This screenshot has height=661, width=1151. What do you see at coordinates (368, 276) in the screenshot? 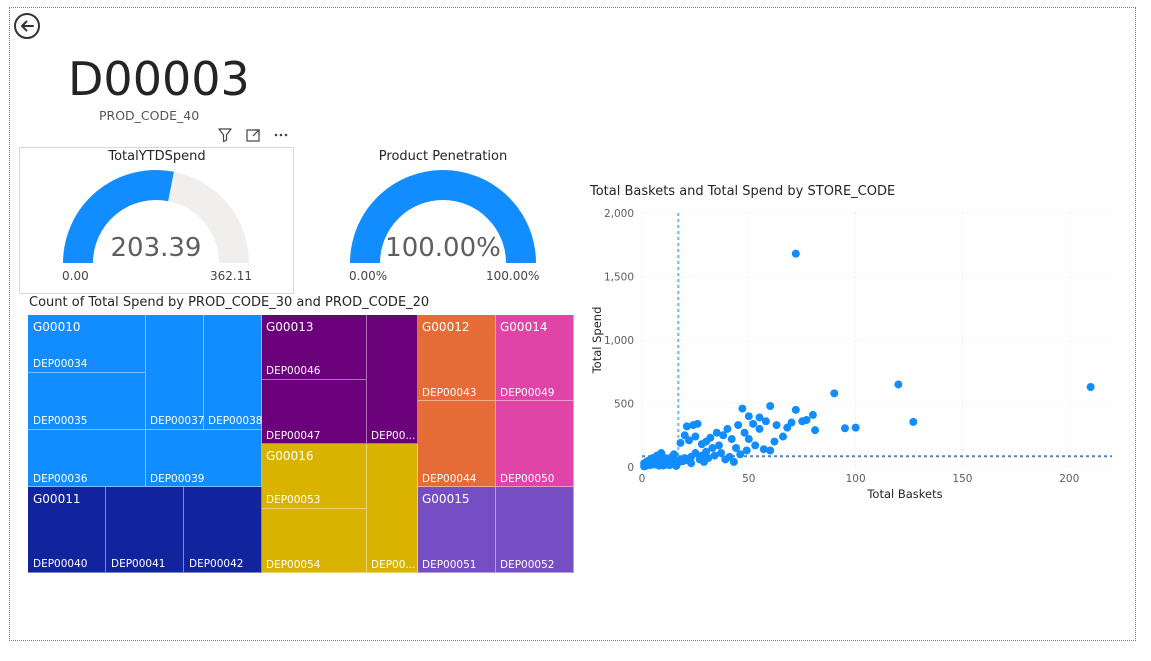
I see `gauge-penetration-min: 0.00%` at bounding box center [368, 276].